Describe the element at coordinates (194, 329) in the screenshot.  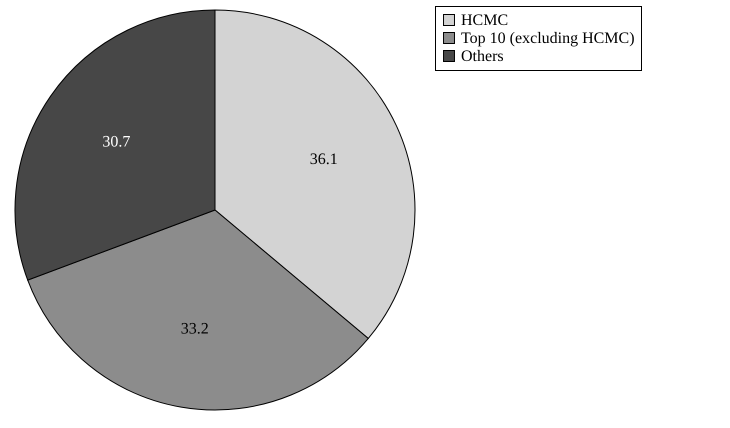
I see `data-label: 33.2` at that location.